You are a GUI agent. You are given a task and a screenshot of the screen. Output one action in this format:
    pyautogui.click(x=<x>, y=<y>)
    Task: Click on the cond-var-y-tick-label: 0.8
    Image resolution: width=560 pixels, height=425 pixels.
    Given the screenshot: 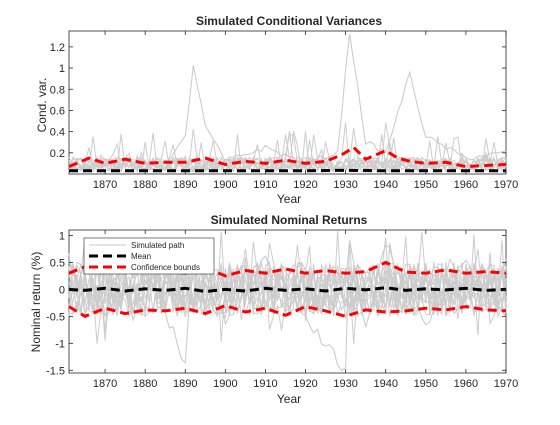 What is the action you would take?
    pyautogui.click(x=57, y=90)
    